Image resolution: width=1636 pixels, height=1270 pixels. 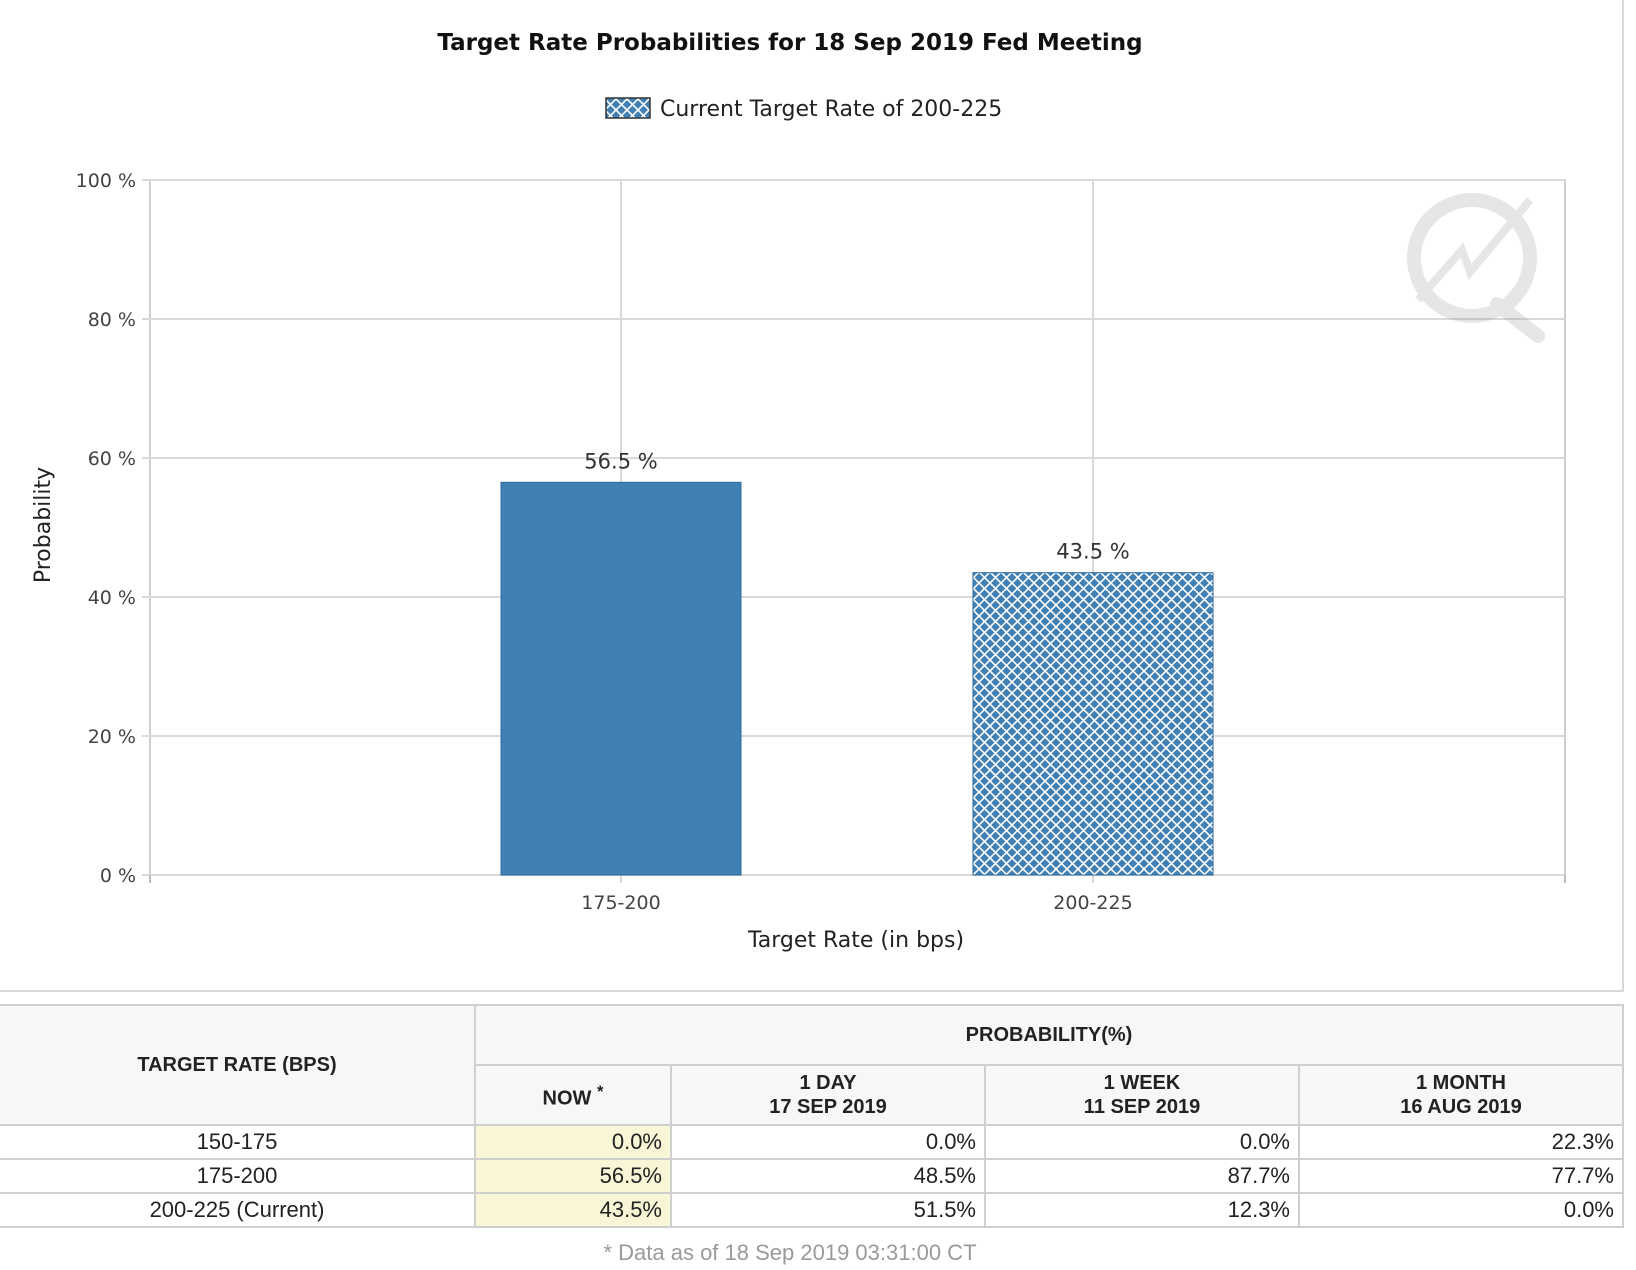 What do you see at coordinates (567, 1098) in the screenshot?
I see `col-now-label: NOW` at bounding box center [567, 1098].